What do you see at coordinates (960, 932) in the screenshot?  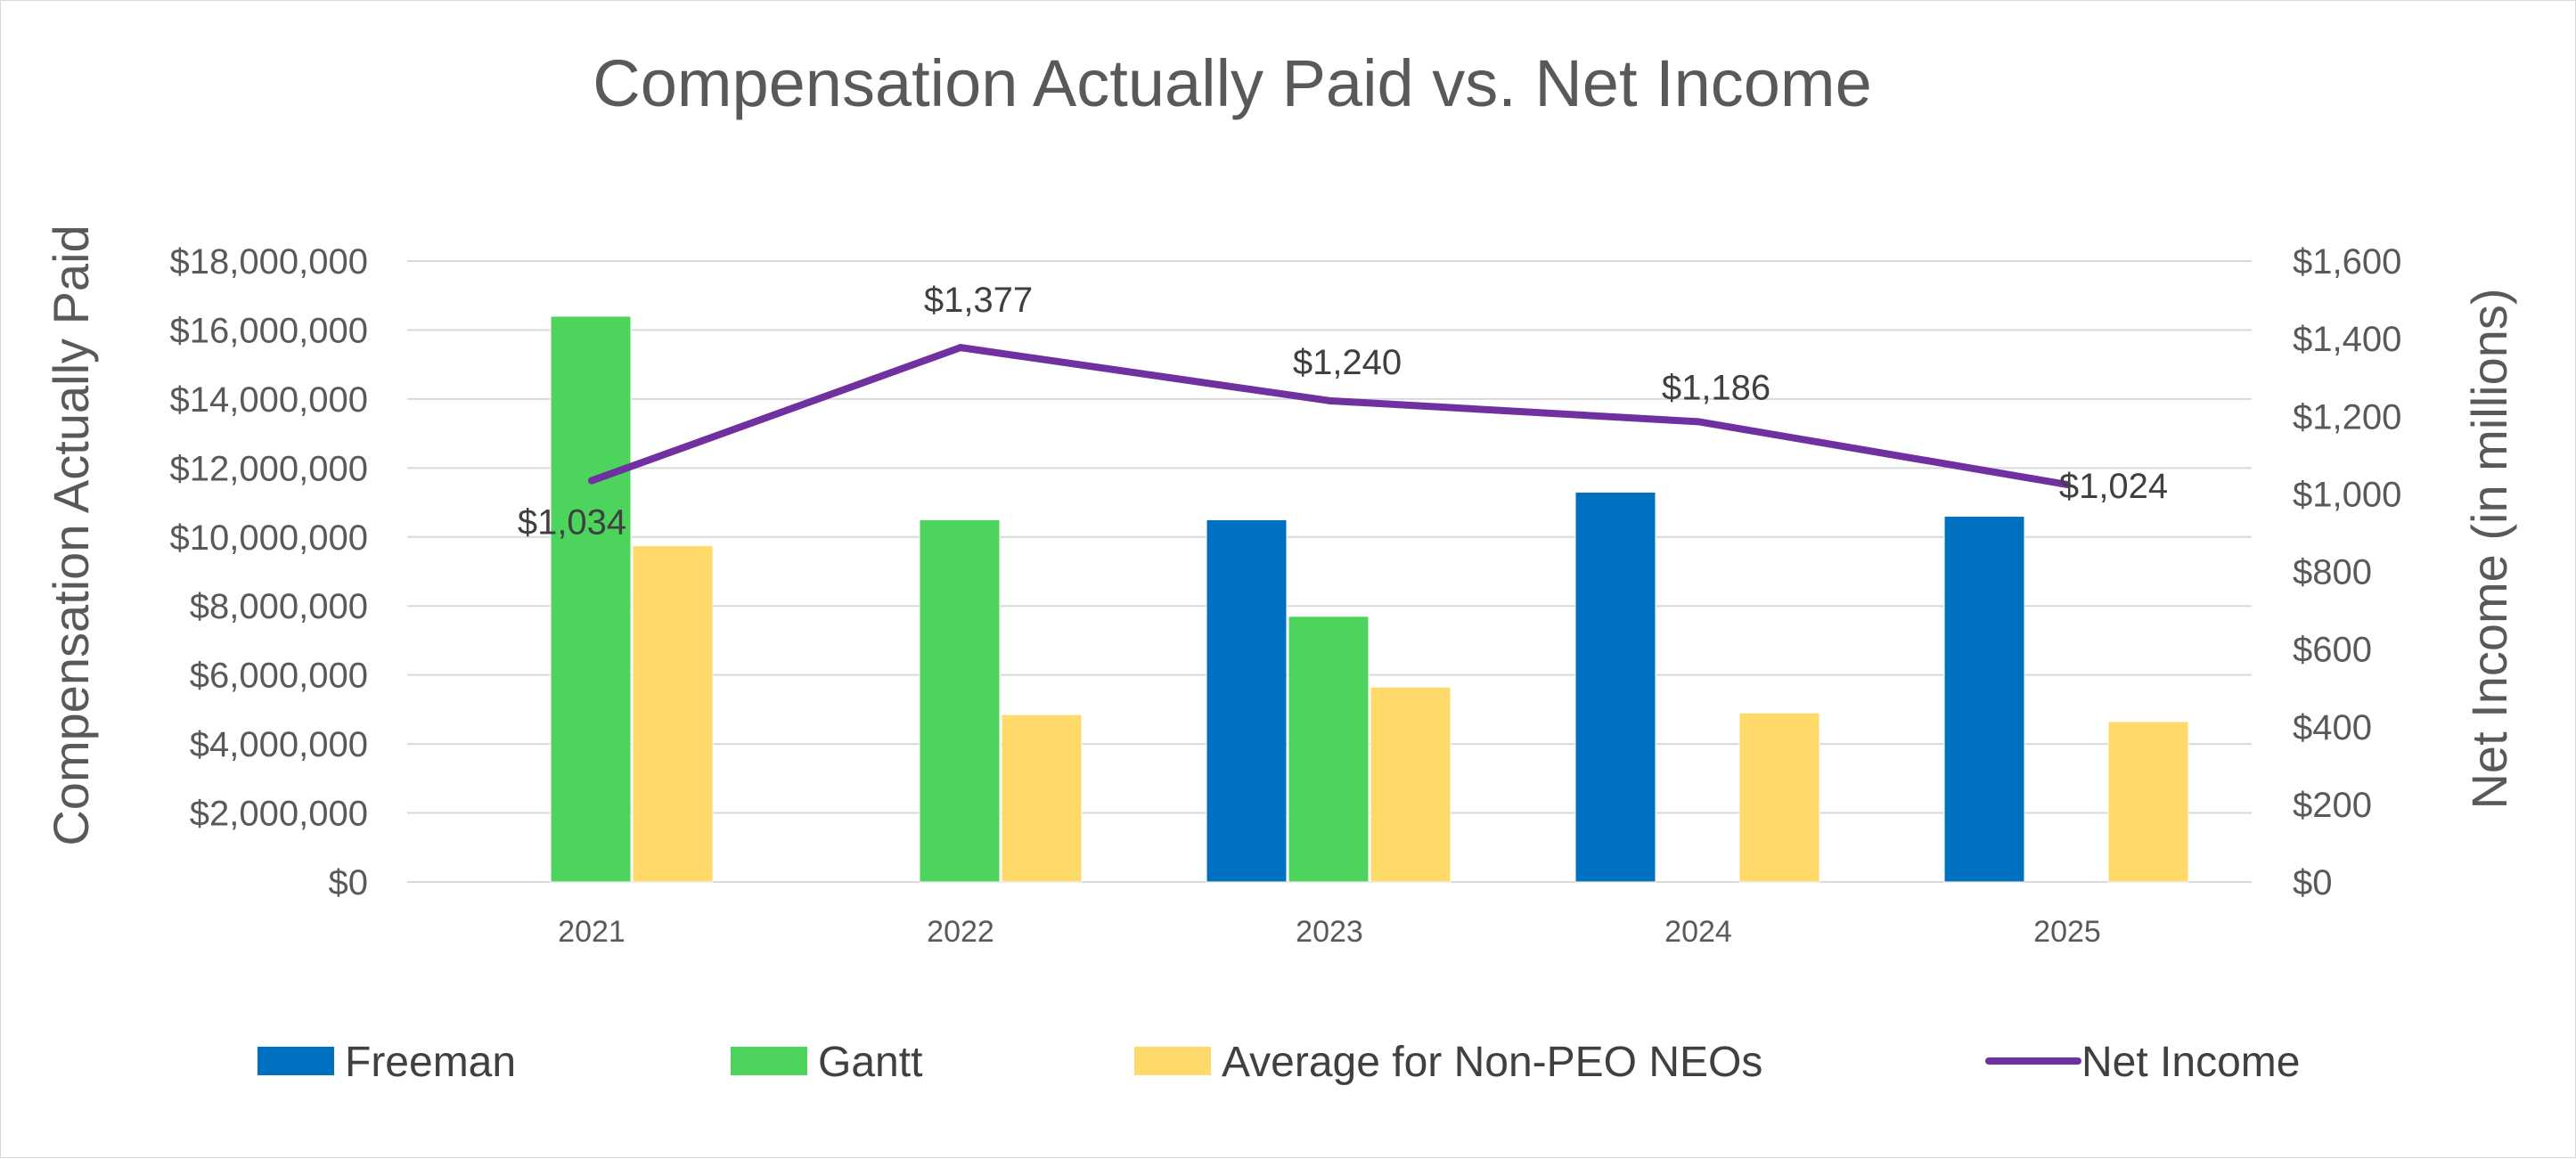 I see `x-tick-label: 2022` at bounding box center [960, 932].